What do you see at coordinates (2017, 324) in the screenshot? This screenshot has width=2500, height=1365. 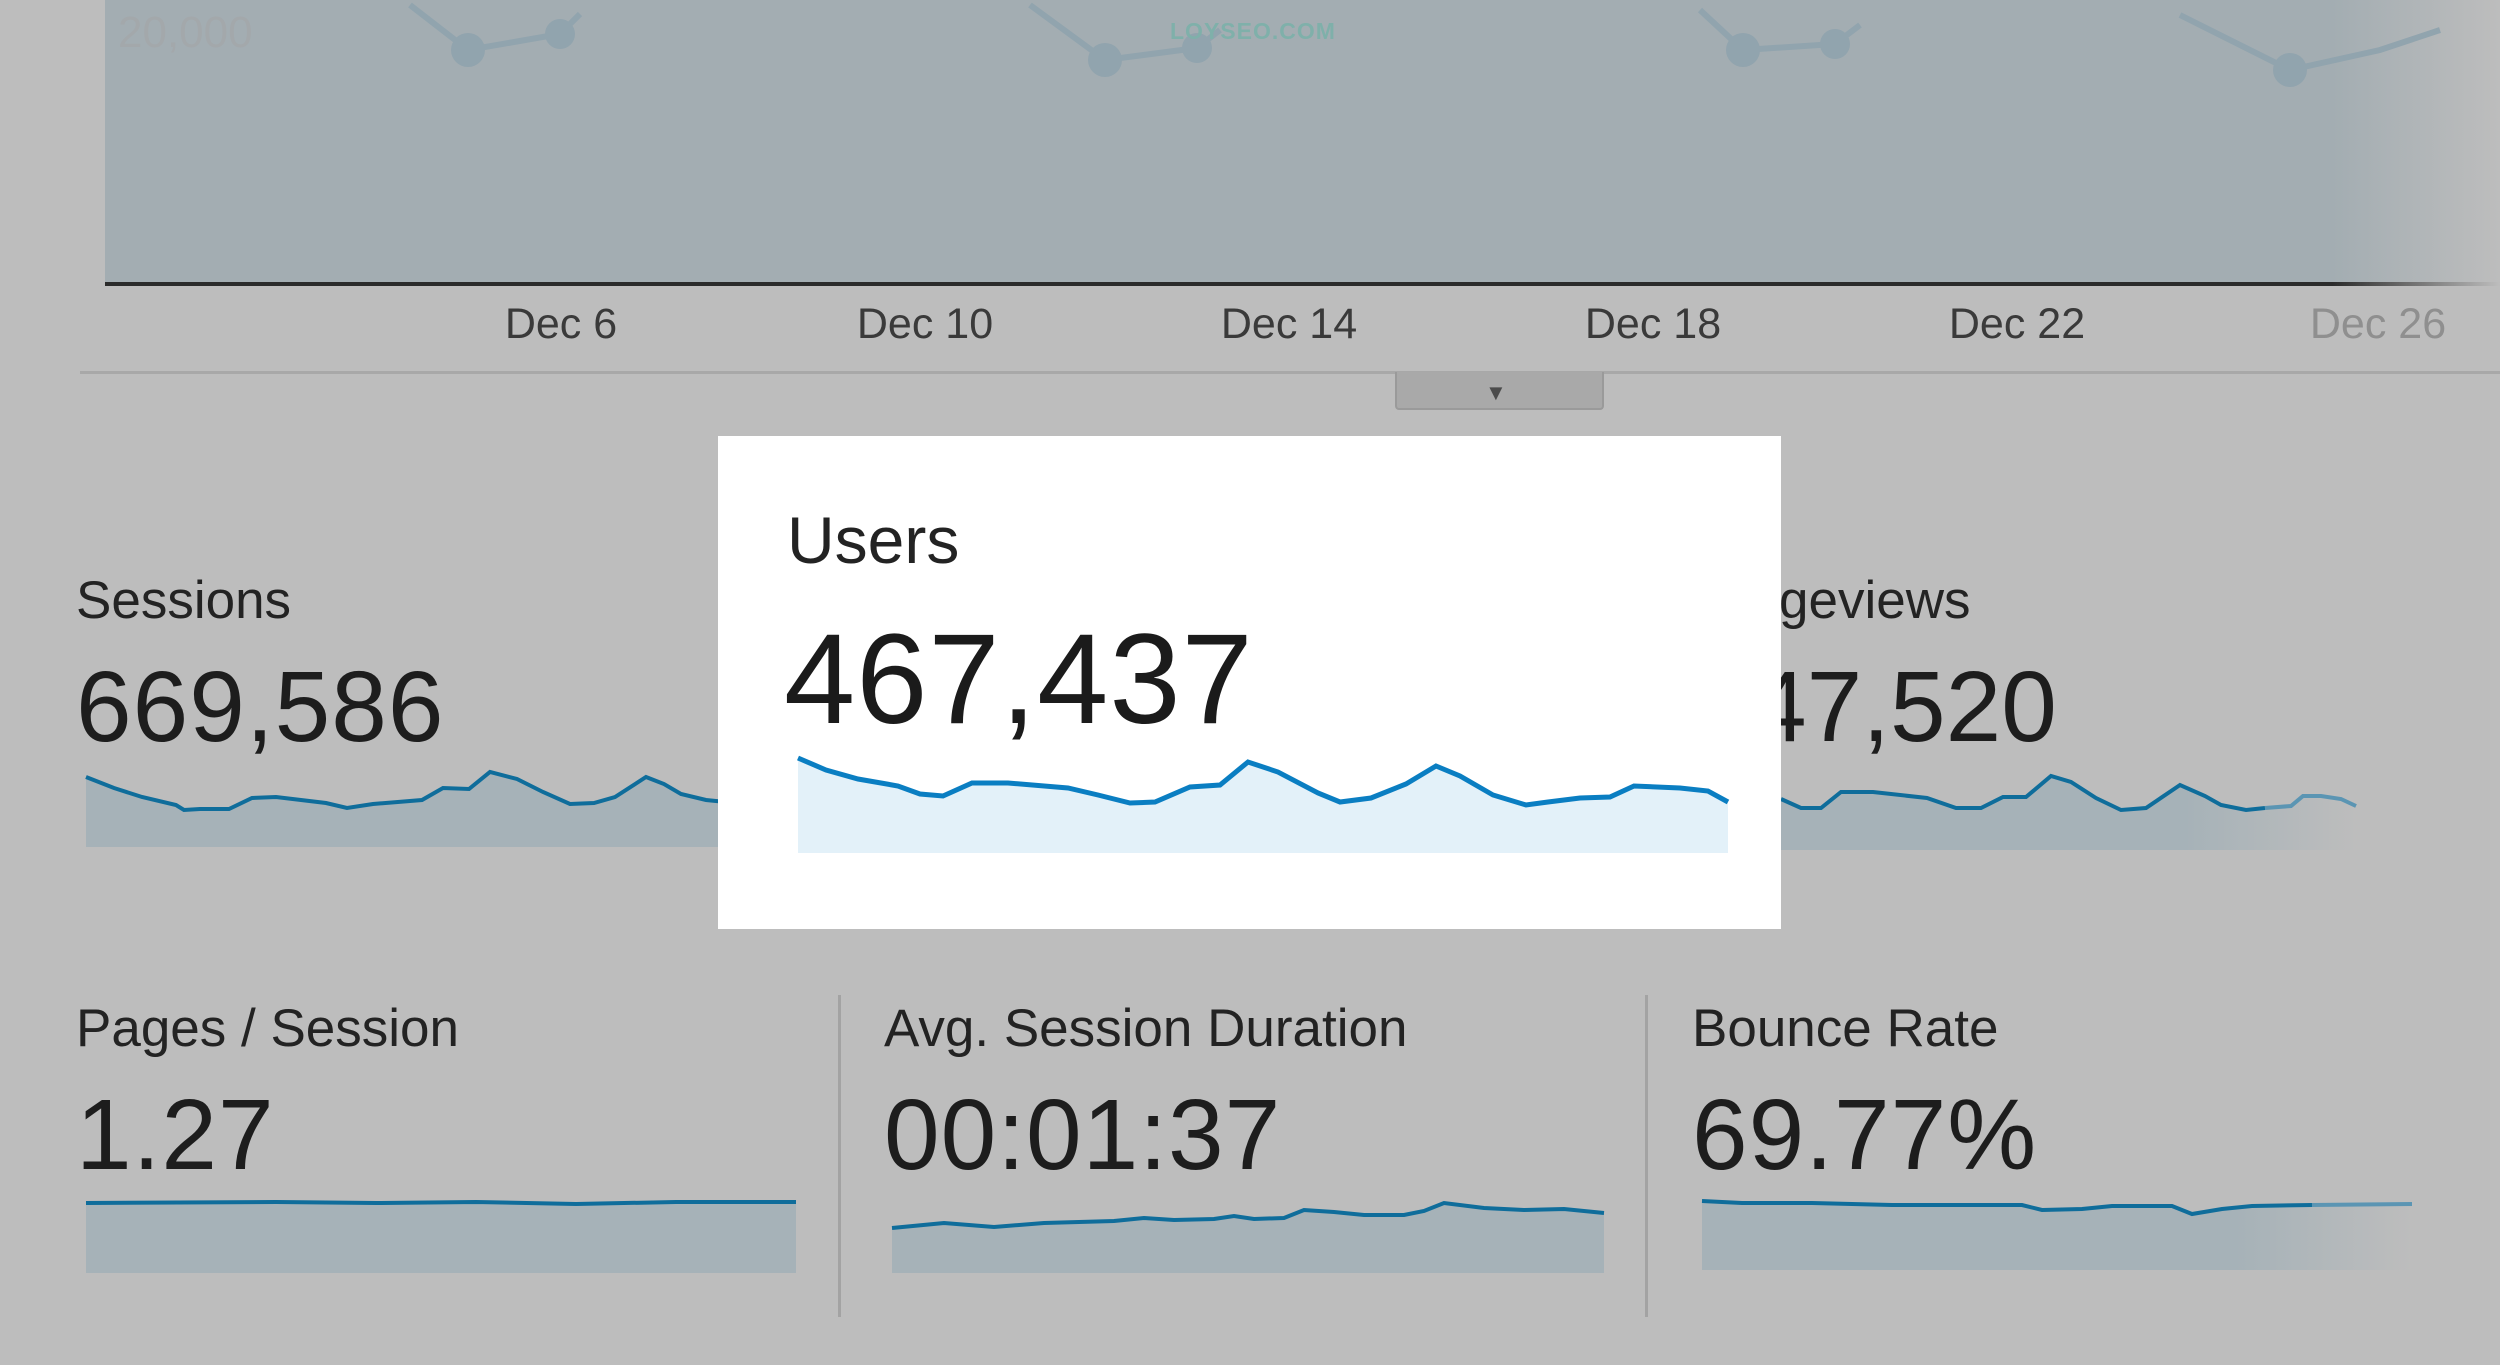 I see `x-tick-dec-22: Dec 22` at bounding box center [2017, 324].